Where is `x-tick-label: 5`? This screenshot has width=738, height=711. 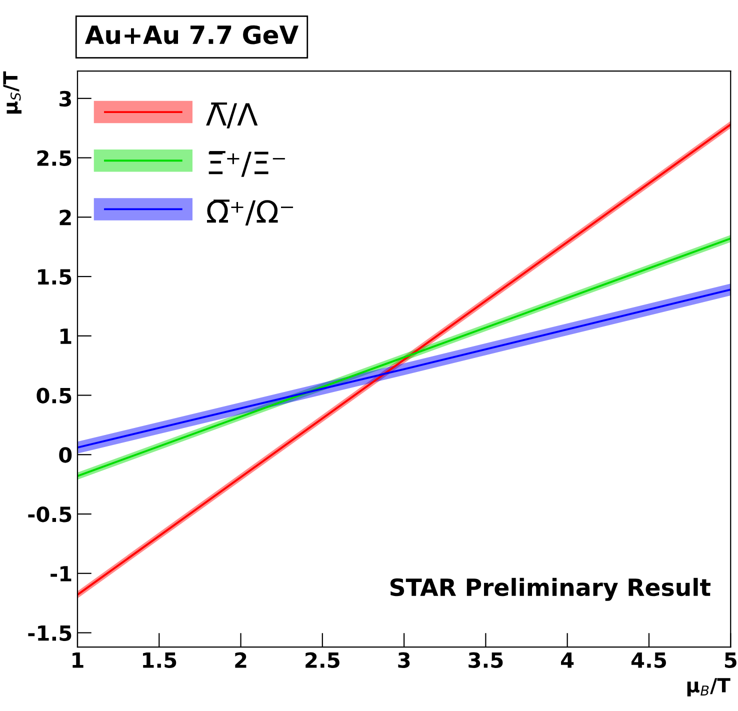
x-tick-label: 5 is located at coordinates (730, 660).